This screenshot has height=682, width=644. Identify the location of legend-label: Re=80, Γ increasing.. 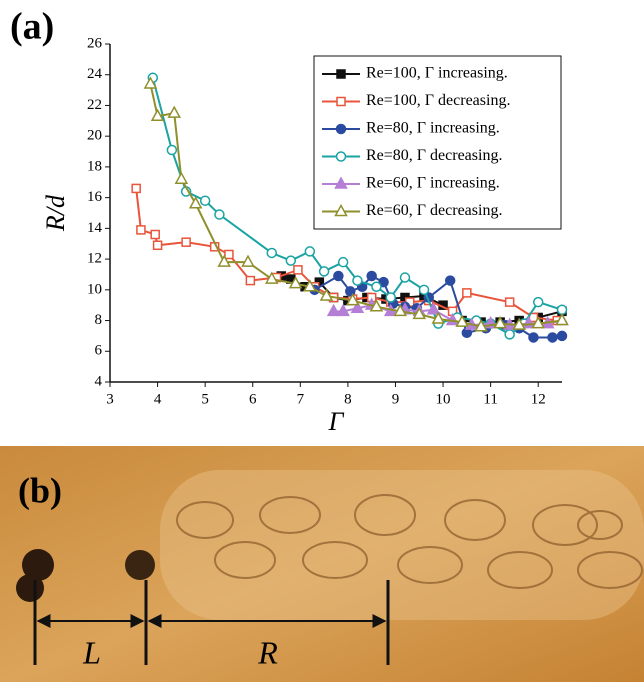
(433, 128).